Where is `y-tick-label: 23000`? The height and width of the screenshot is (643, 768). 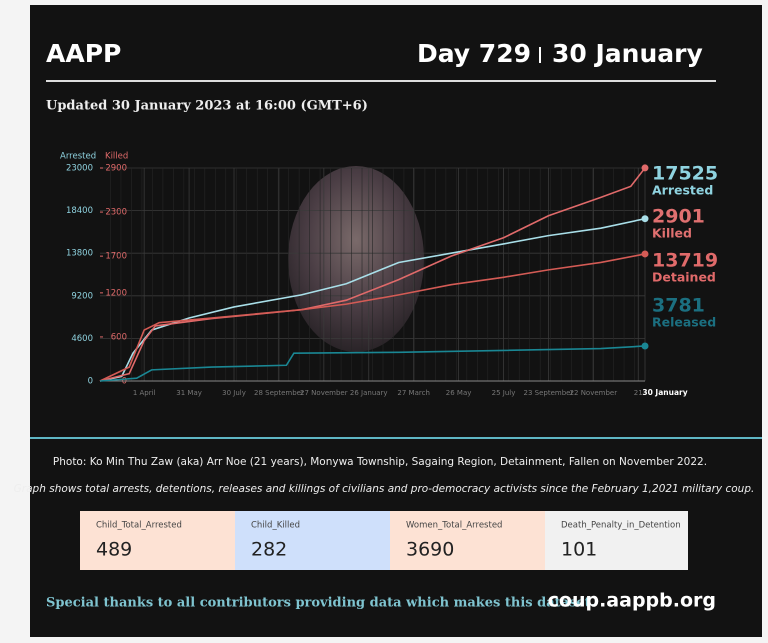
y-tick-label: 23000 is located at coordinates (79, 169).